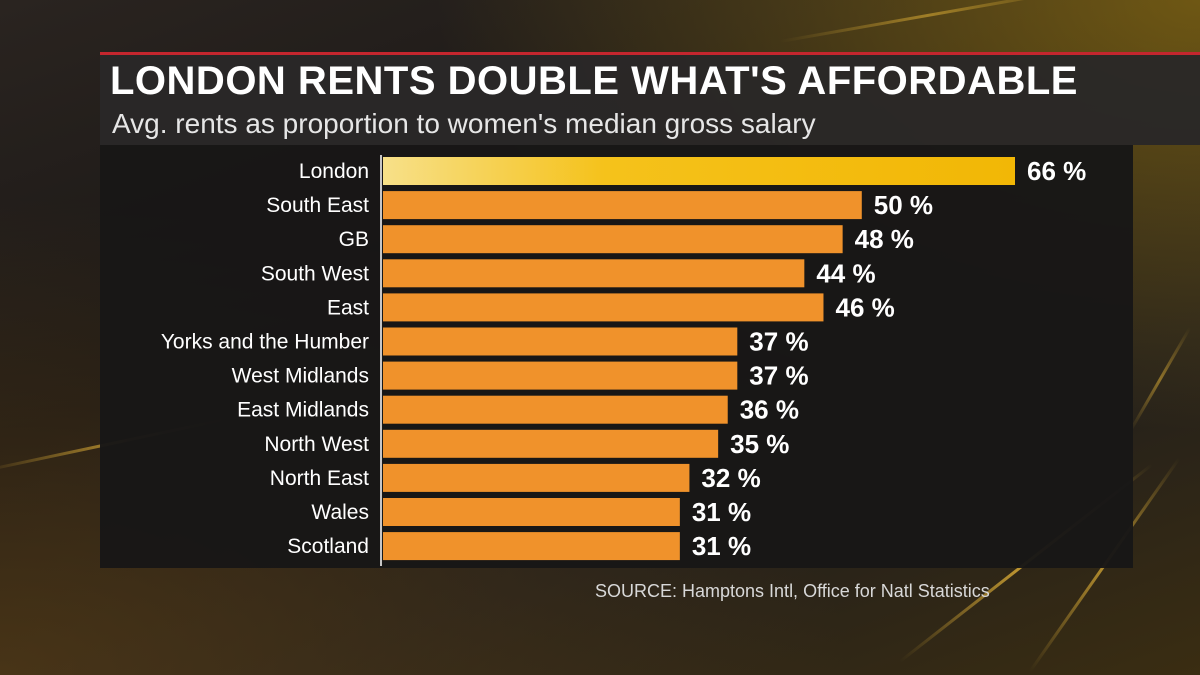 This screenshot has width=1200, height=675. Describe the element at coordinates (603, 307) in the screenshot. I see `bar-east` at that location.